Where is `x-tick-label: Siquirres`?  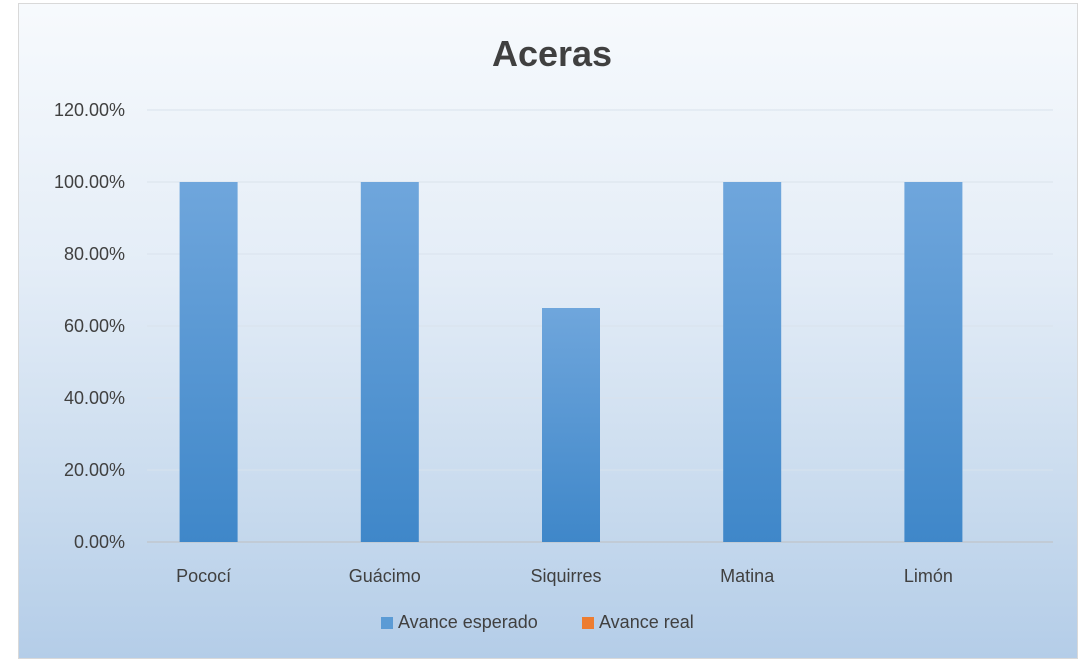 x-tick-label: Siquirres is located at coordinates (565, 576).